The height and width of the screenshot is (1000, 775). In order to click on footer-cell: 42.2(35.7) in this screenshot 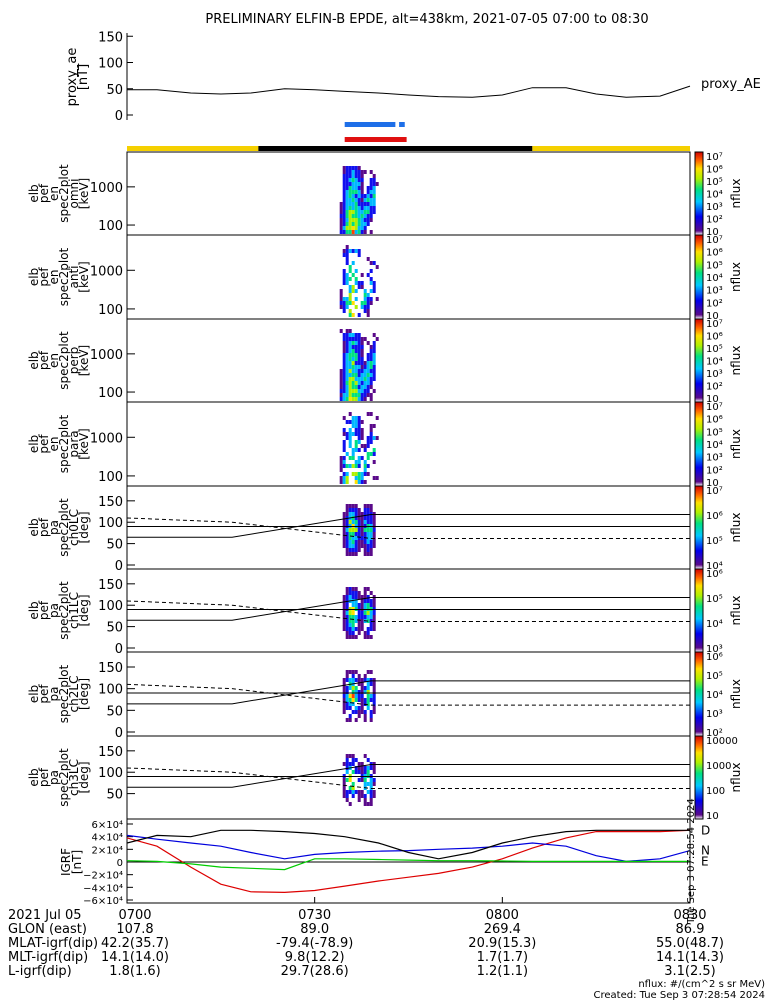, I will do `click(135, 943)`.